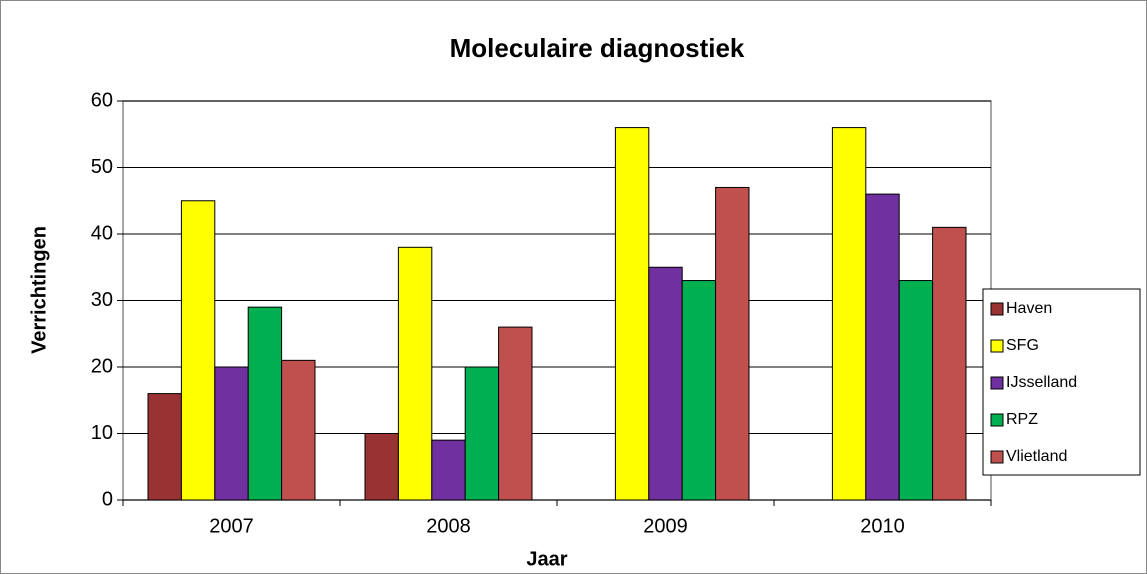 The image size is (1147, 574). What do you see at coordinates (546, 559) in the screenshot?
I see `x-axis-label: Jaar` at bounding box center [546, 559].